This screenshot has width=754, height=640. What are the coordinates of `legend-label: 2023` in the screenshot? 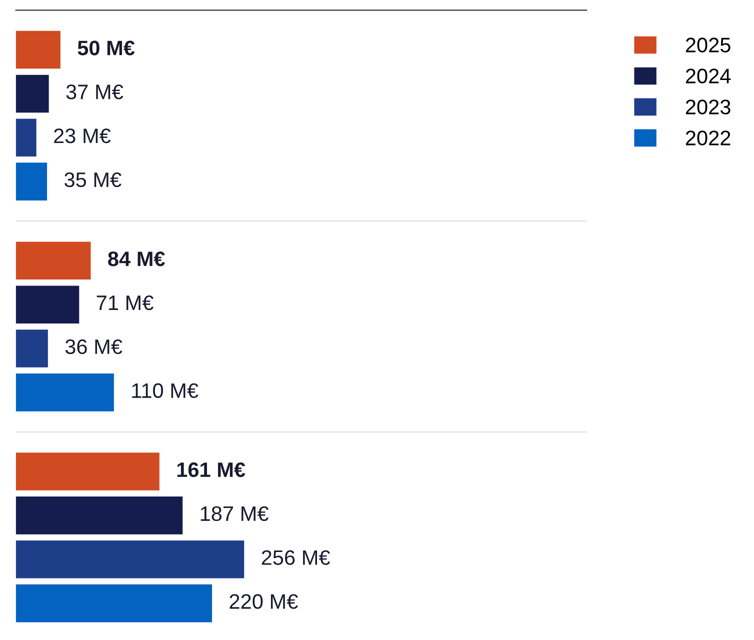 It's located at (708, 107).